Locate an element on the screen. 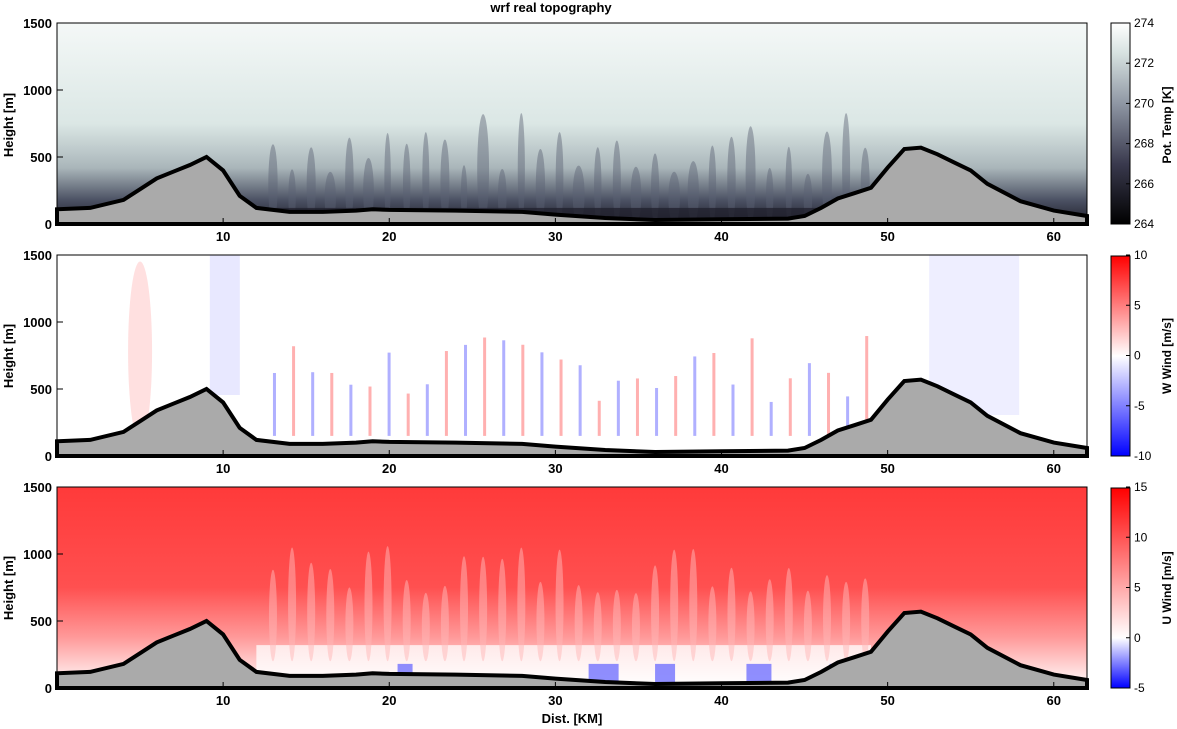 The width and height of the screenshot is (1177, 729). colorbar-tick-label: 5 is located at coordinates (1137, 588).